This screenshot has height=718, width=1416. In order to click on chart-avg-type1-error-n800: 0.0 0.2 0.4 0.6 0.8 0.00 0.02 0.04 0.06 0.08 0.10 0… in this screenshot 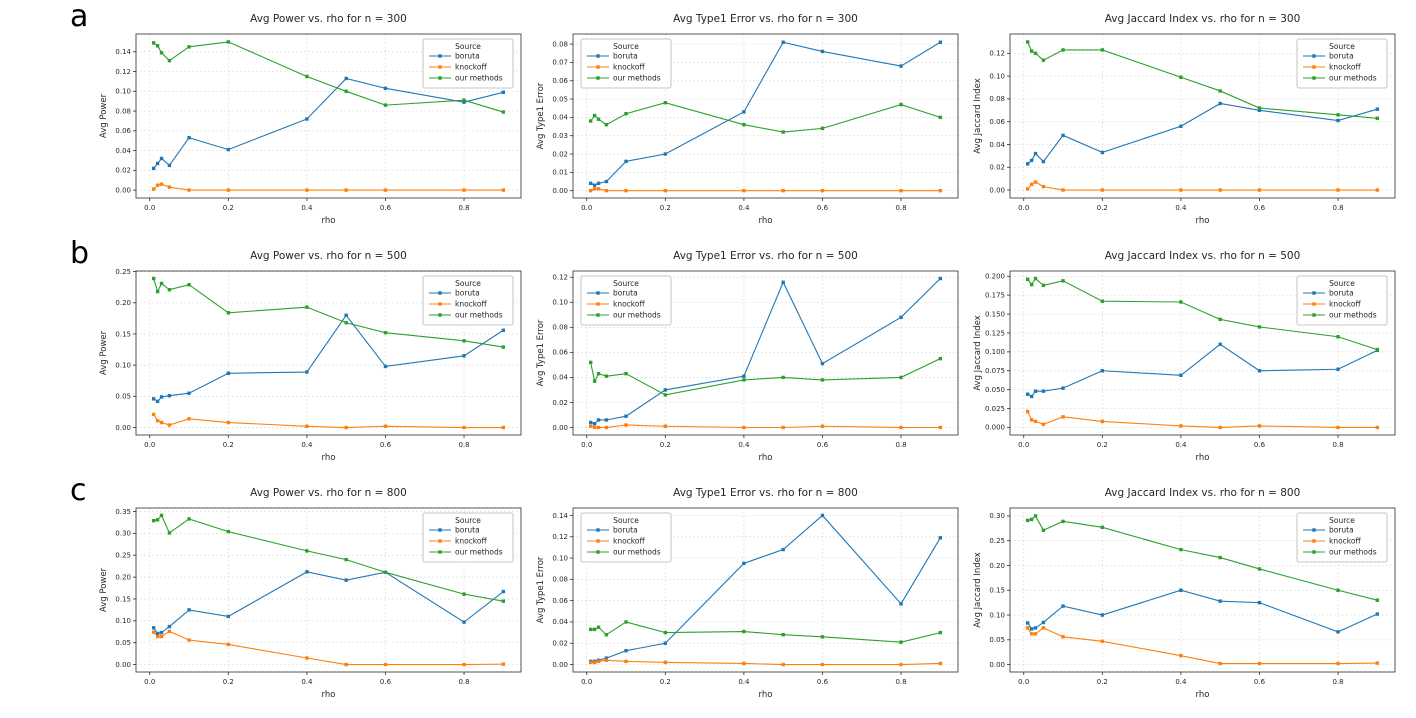, I will do `click(751, 596)`.